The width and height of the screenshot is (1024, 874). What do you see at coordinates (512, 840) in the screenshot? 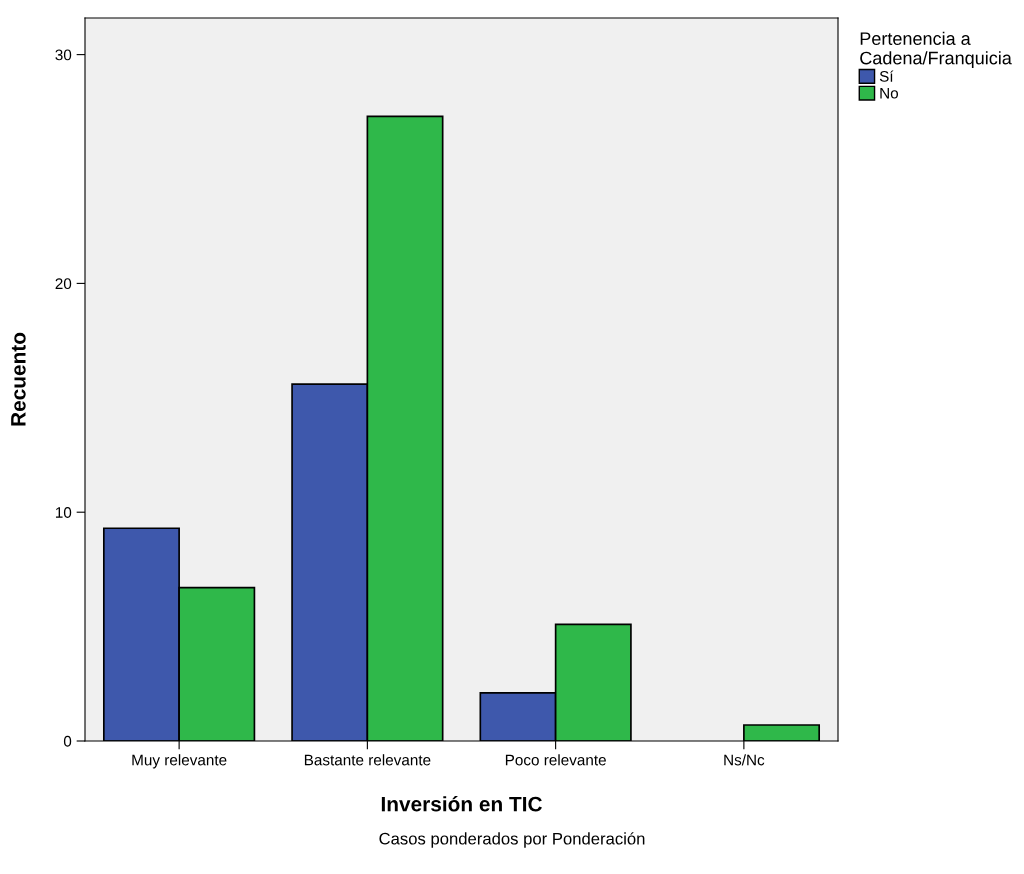
I see `text: Casos ponderados por Ponderación` at bounding box center [512, 840].